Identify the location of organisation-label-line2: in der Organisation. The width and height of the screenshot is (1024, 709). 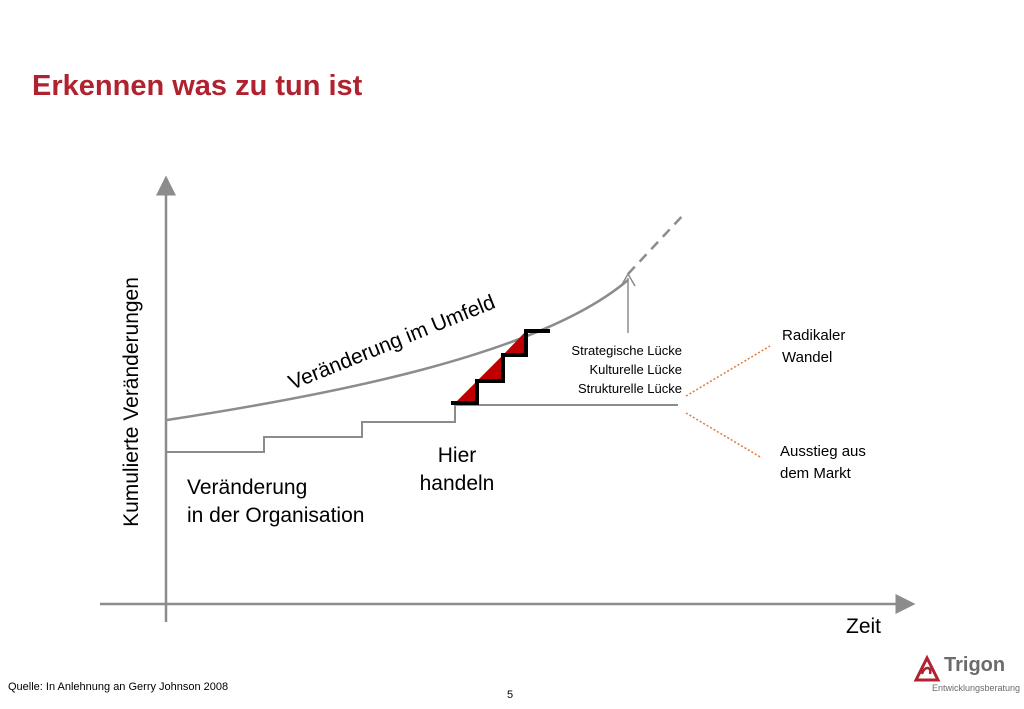
(275, 515).